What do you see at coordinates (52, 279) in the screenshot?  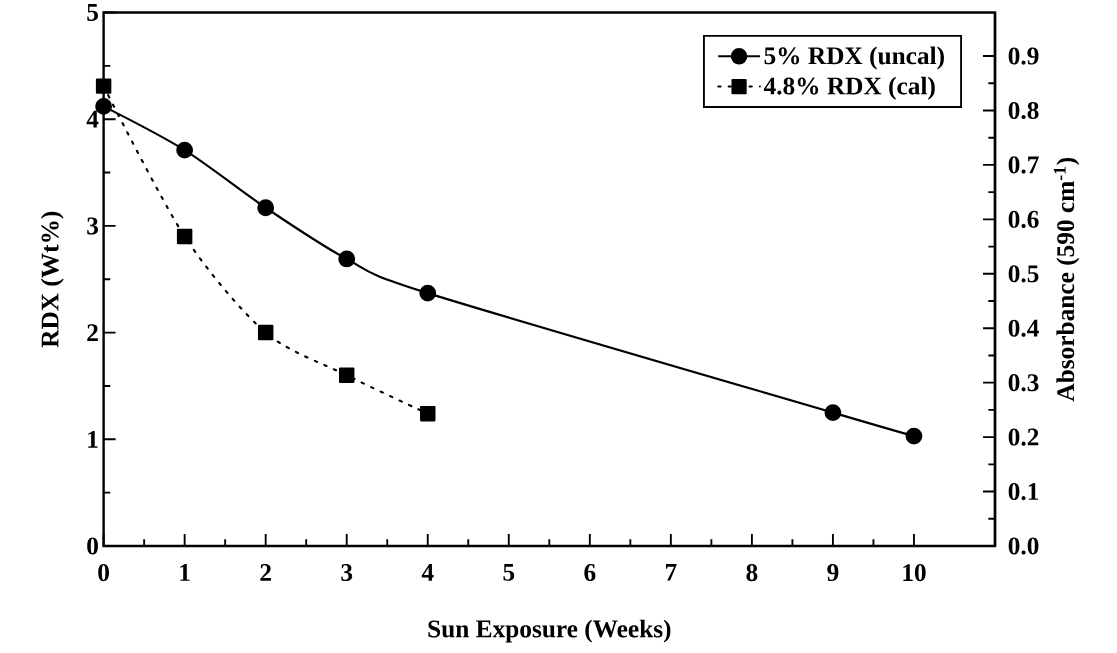 I see `y-axis-title: RDX (Wt%)` at bounding box center [52, 279].